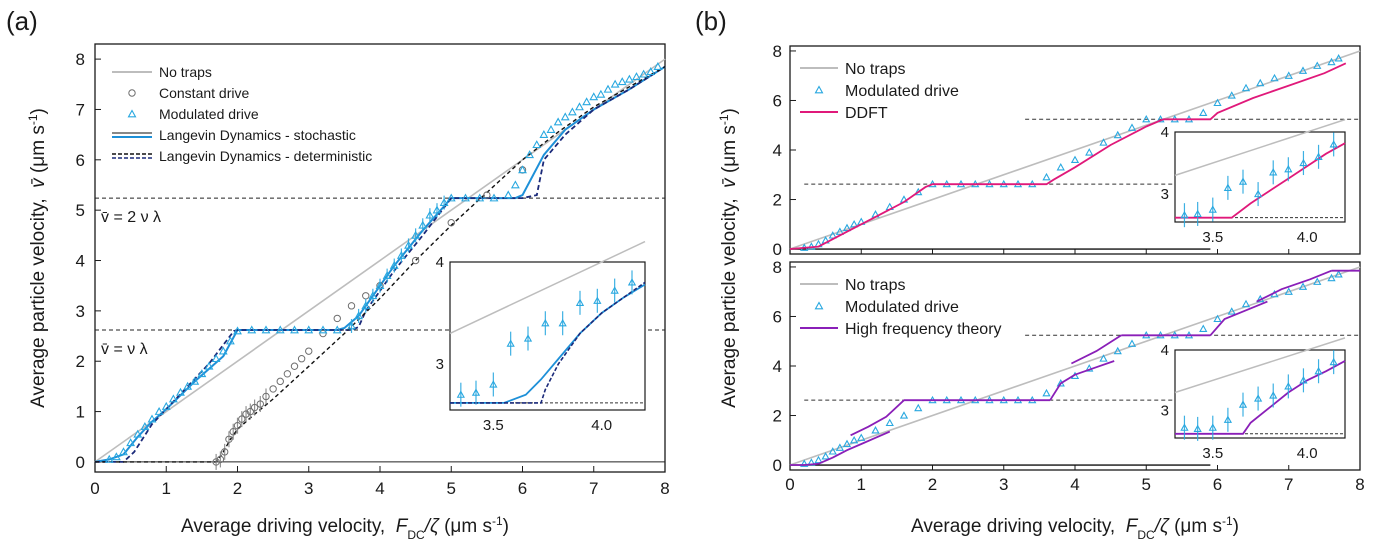  I want to click on y-tick-label: 5, so click(80, 210).